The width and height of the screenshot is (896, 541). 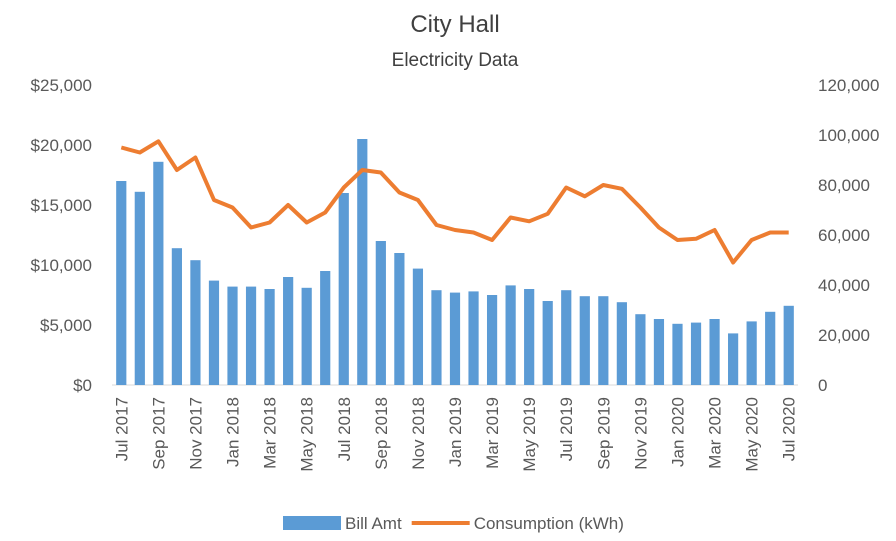 What do you see at coordinates (61, 145) in the screenshot?
I see `y-tick-label: $20,000` at bounding box center [61, 145].